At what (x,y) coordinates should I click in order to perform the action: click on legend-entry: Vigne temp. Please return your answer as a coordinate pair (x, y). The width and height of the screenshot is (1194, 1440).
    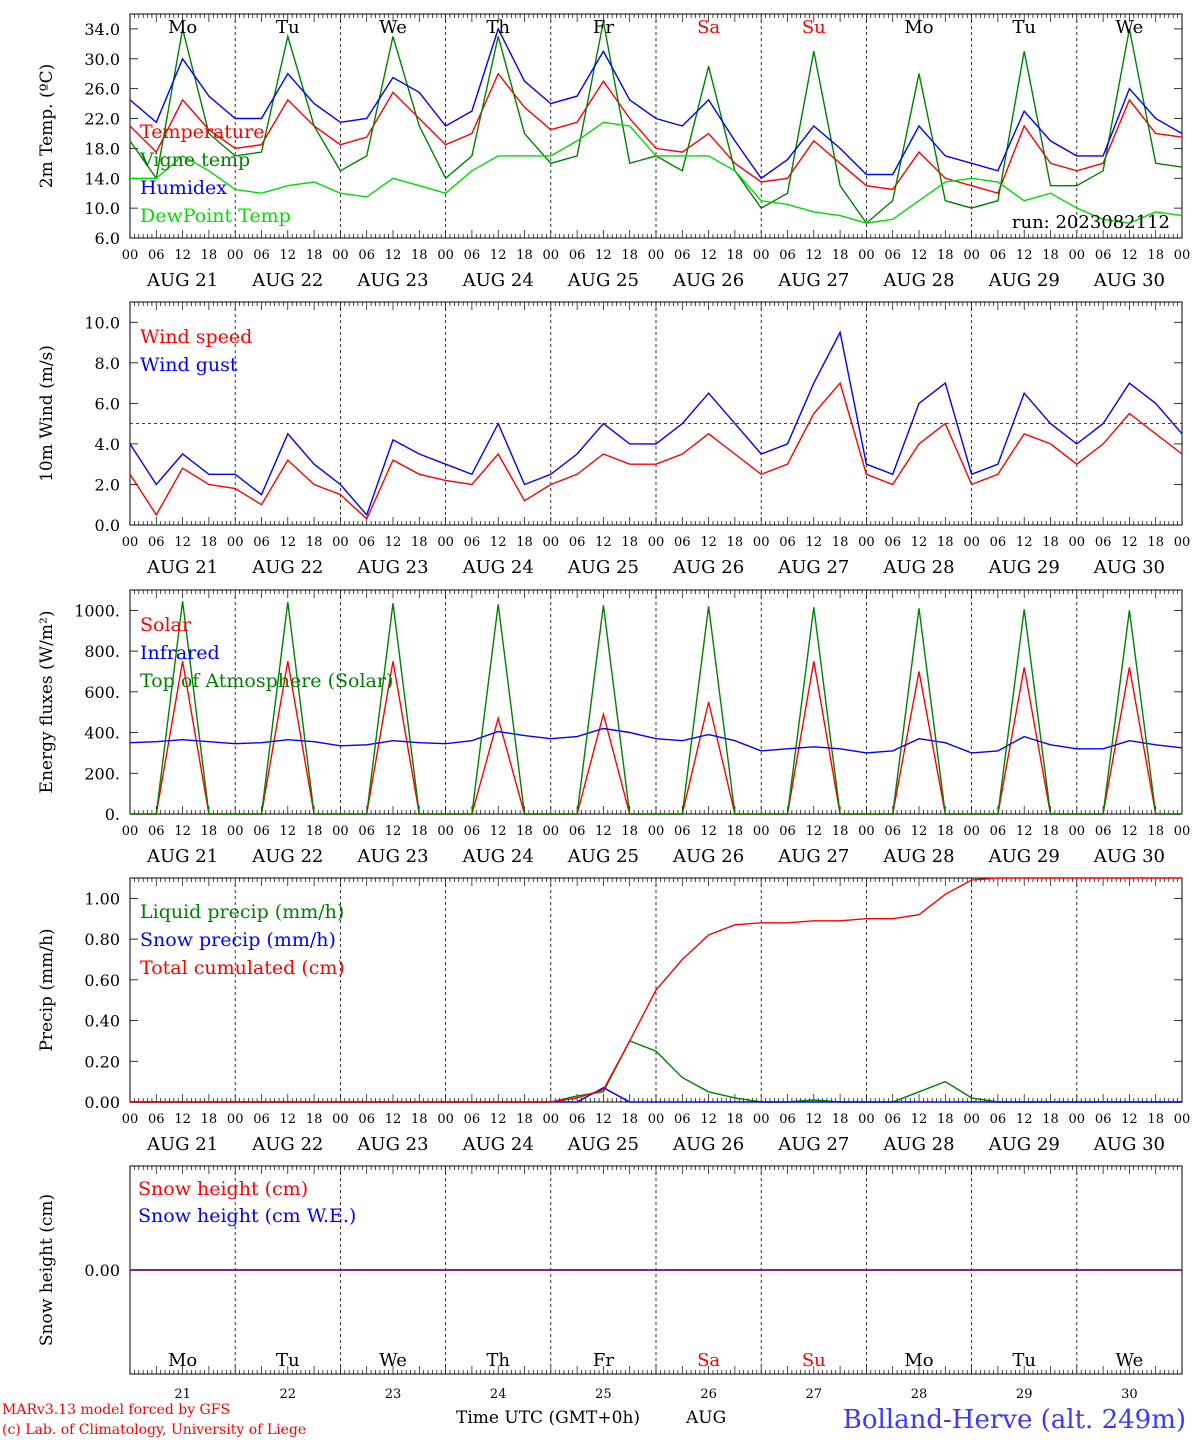
    Looking at the image, I should click on (194, 160).